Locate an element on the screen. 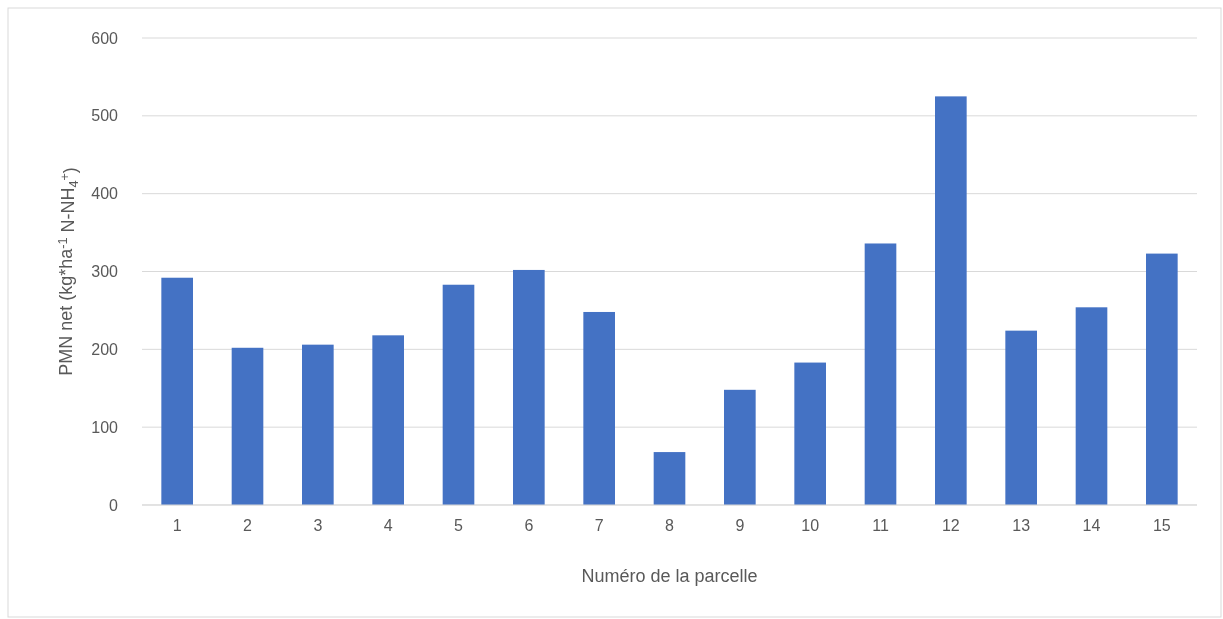 The image size is (1223, 619). x-tick-label: 4 is located at coordinates (388, 525).